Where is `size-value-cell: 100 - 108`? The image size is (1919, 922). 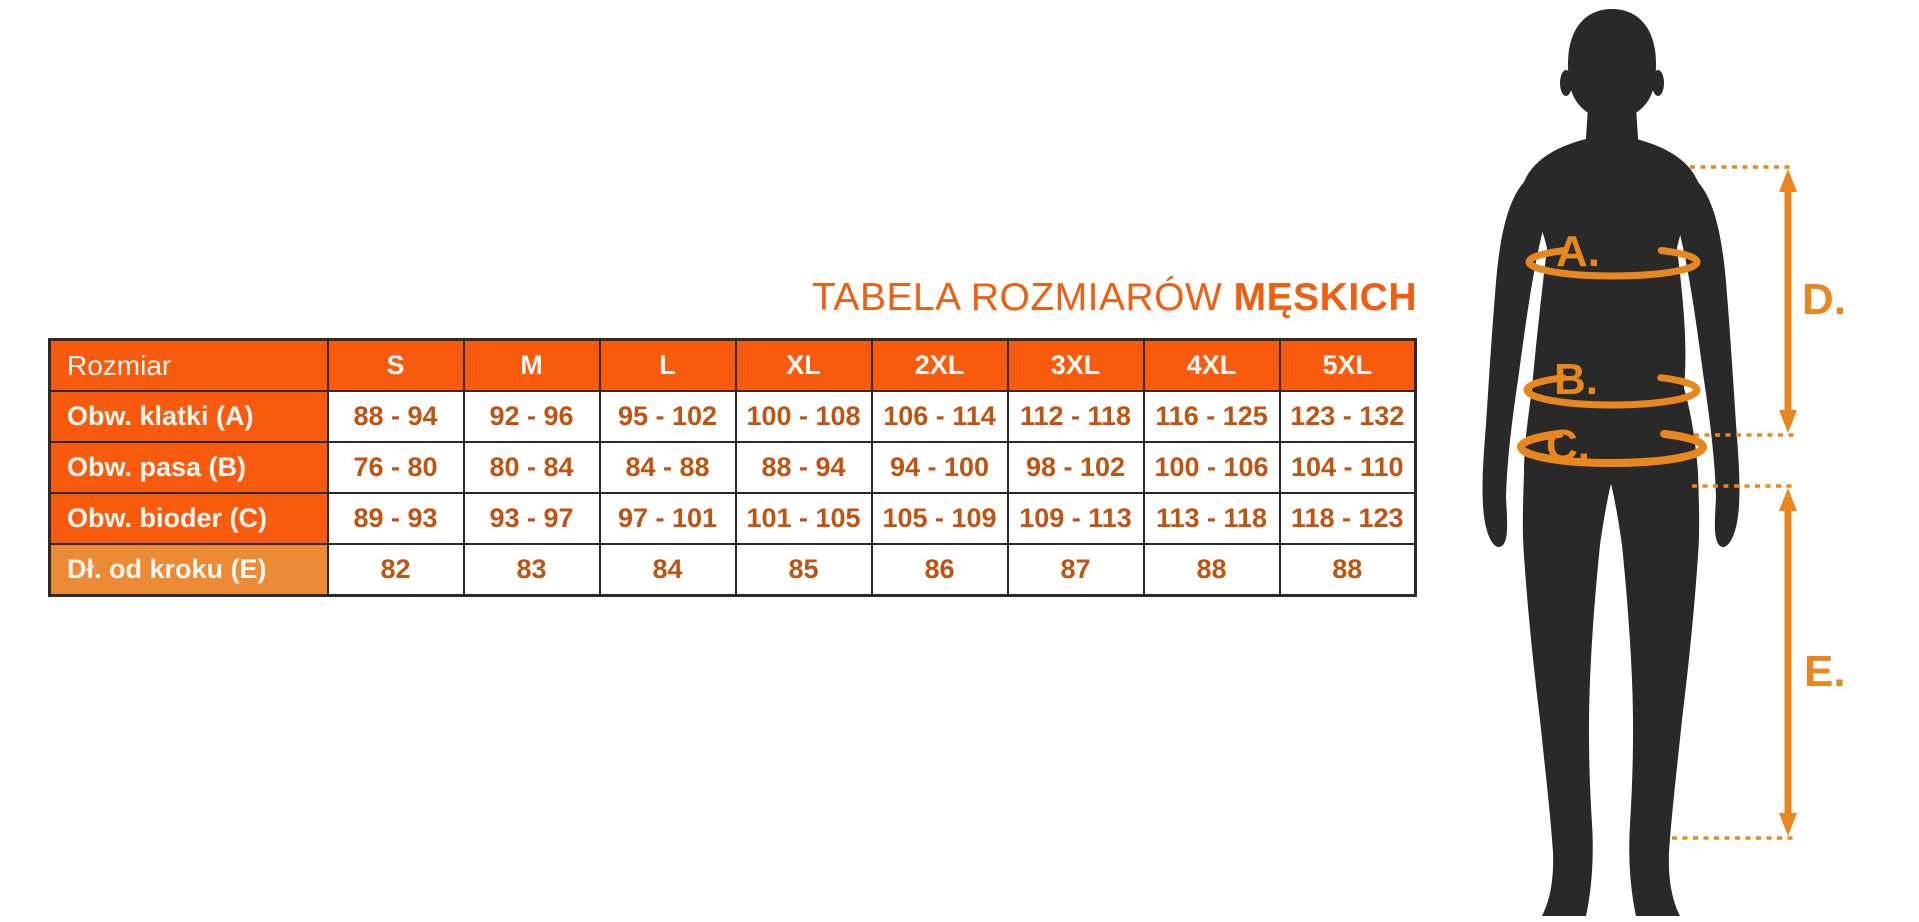 size-value-cell: 100 - 108 is located at coordinates (803, 416).